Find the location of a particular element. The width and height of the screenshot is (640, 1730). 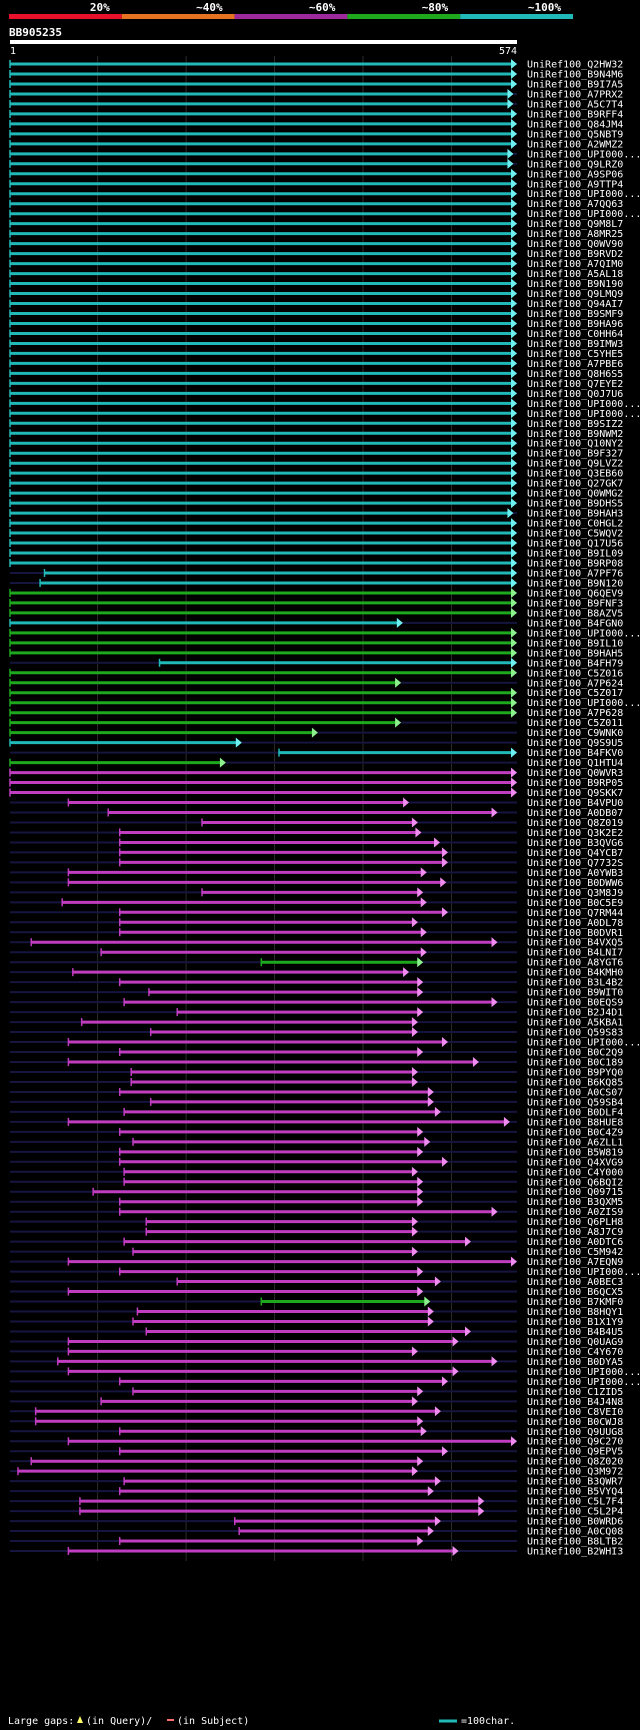

hit-row: UniRef100_A7QQ63 is located at coordinates (316, 204).